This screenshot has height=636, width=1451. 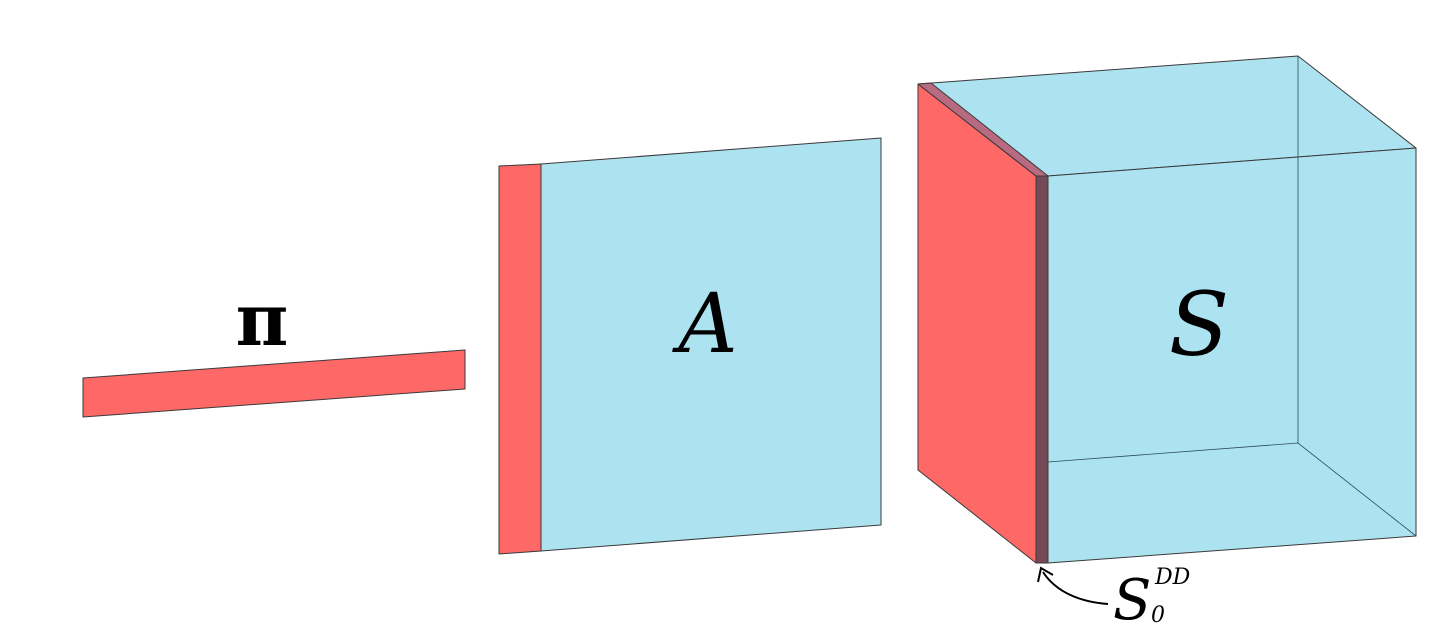 I want to click on pi-strip-group: π, so click(x=274, y=347).